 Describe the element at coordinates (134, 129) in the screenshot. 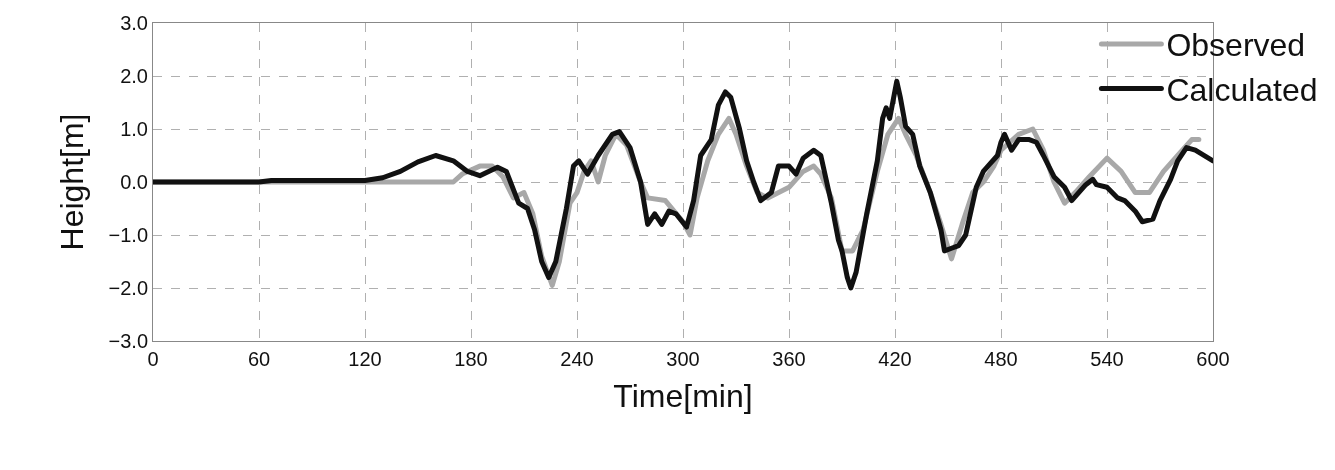

I see `y-tick-label: 1.0` at that location.